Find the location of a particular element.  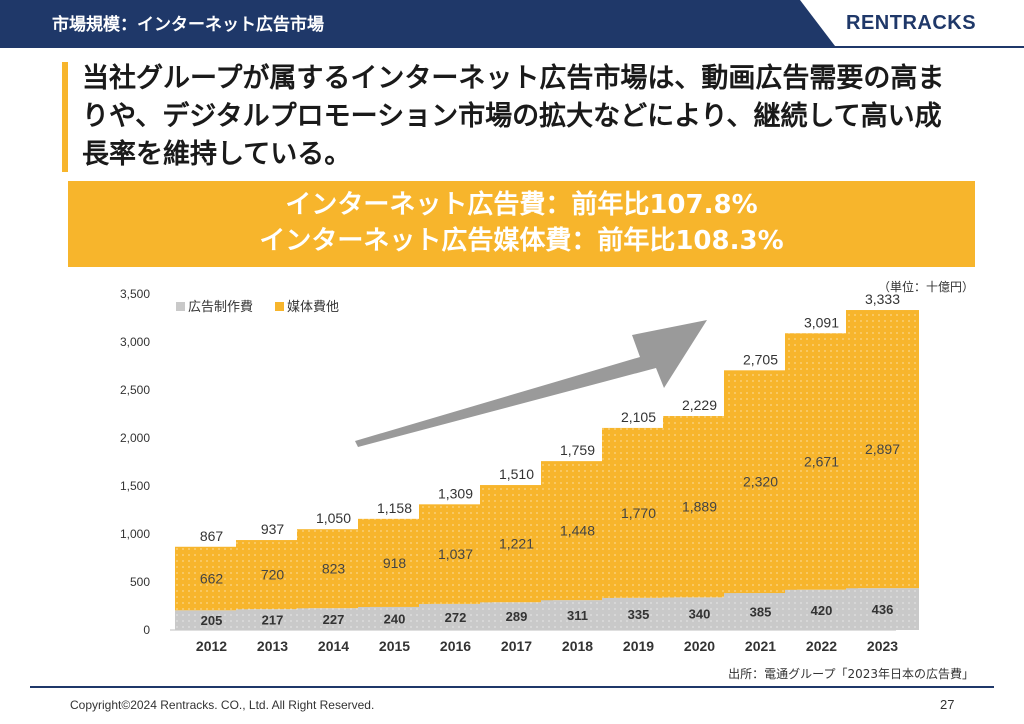

production-value-label: 311 is located at coordinates (577, 615).